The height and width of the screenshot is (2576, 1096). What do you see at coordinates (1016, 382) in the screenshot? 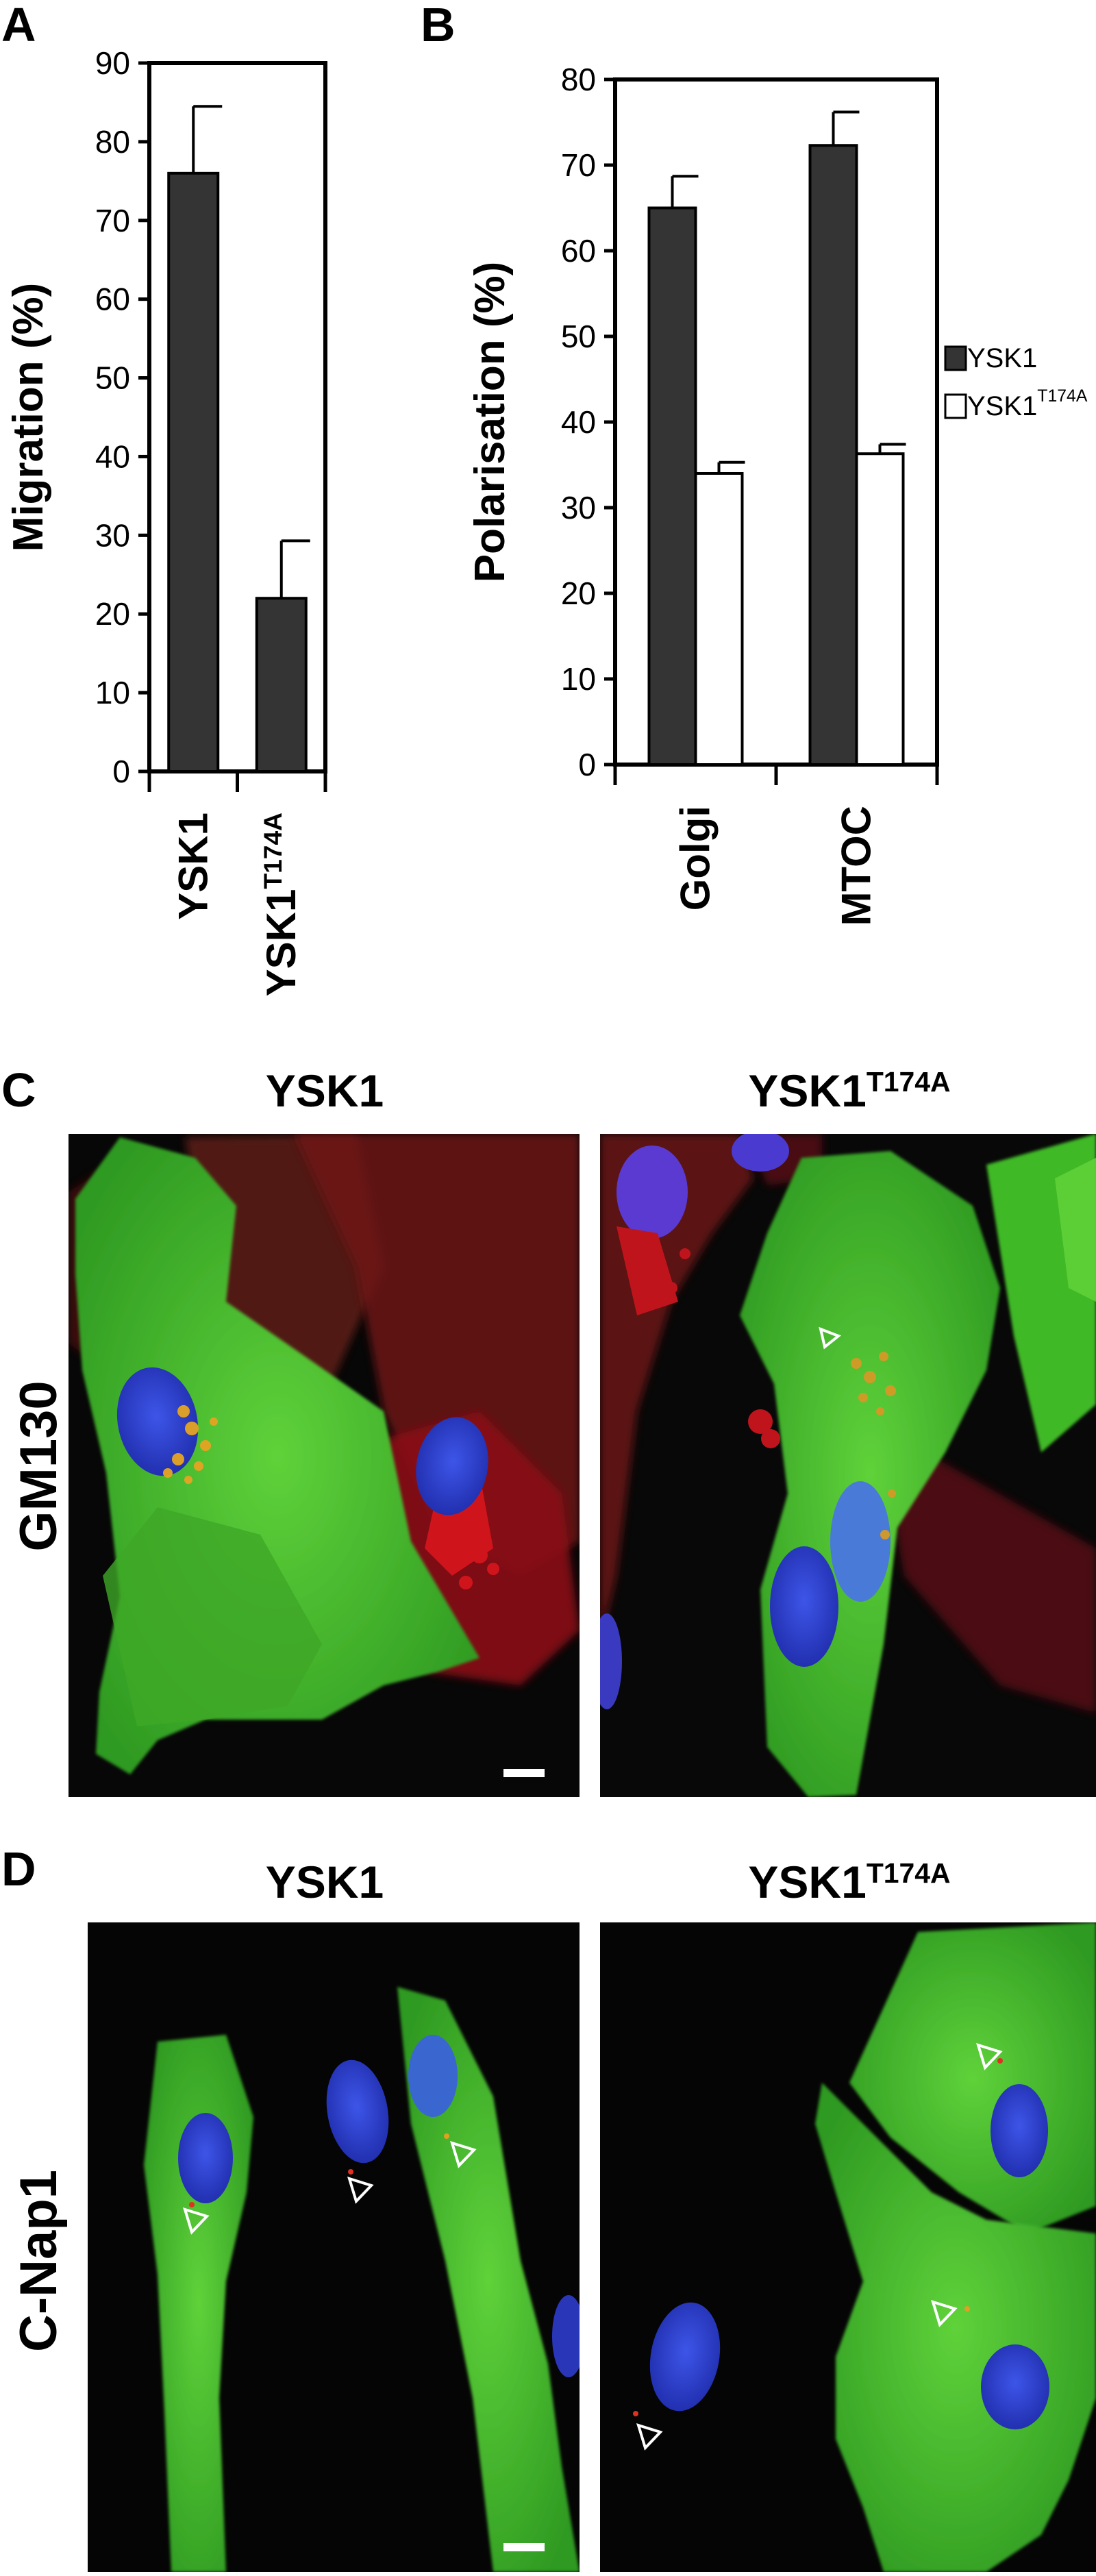
I see `legend: YSK1 YSK1T174A` at bounding box center [1016, 382].